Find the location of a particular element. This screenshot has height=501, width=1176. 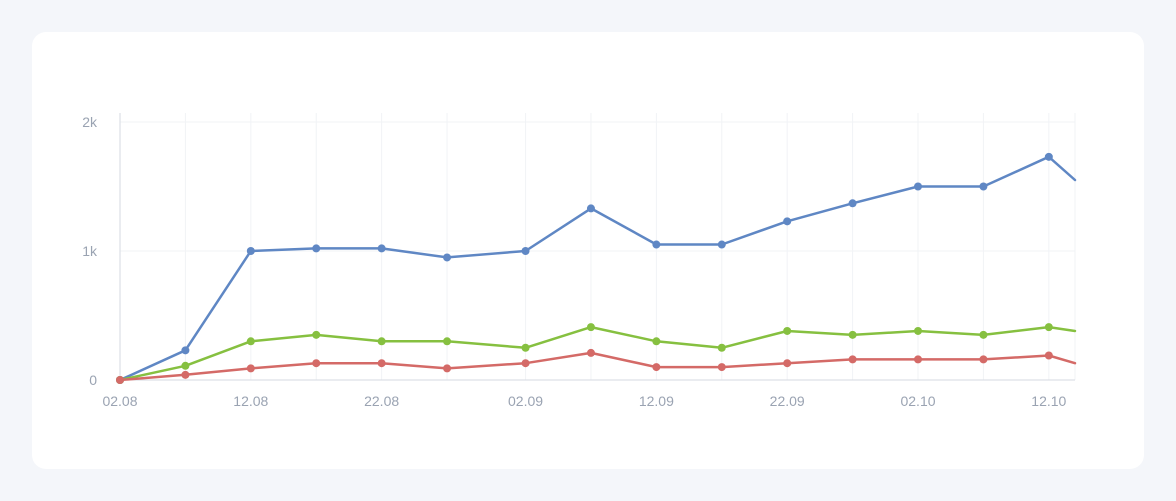

x-tick-label: 22.08 is located at coordinates (381, 401).